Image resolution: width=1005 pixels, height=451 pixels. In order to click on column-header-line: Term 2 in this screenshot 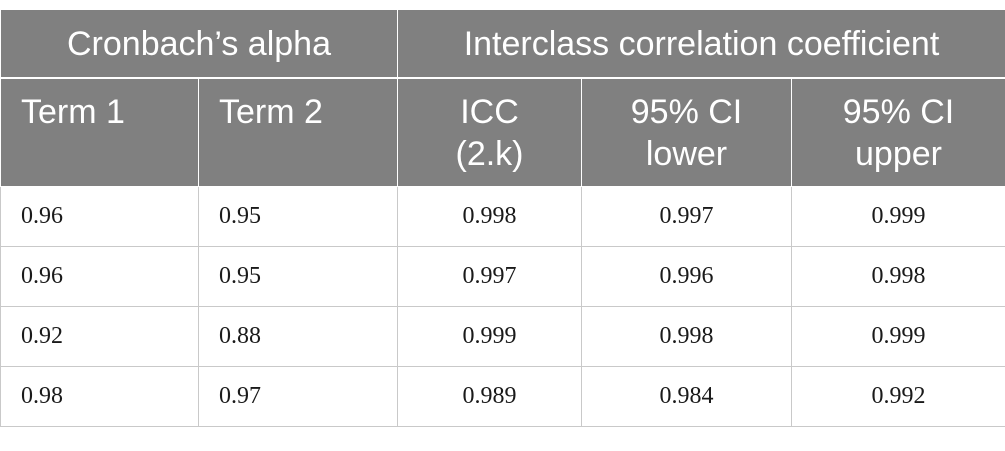, I will do `click(271, 112)`.